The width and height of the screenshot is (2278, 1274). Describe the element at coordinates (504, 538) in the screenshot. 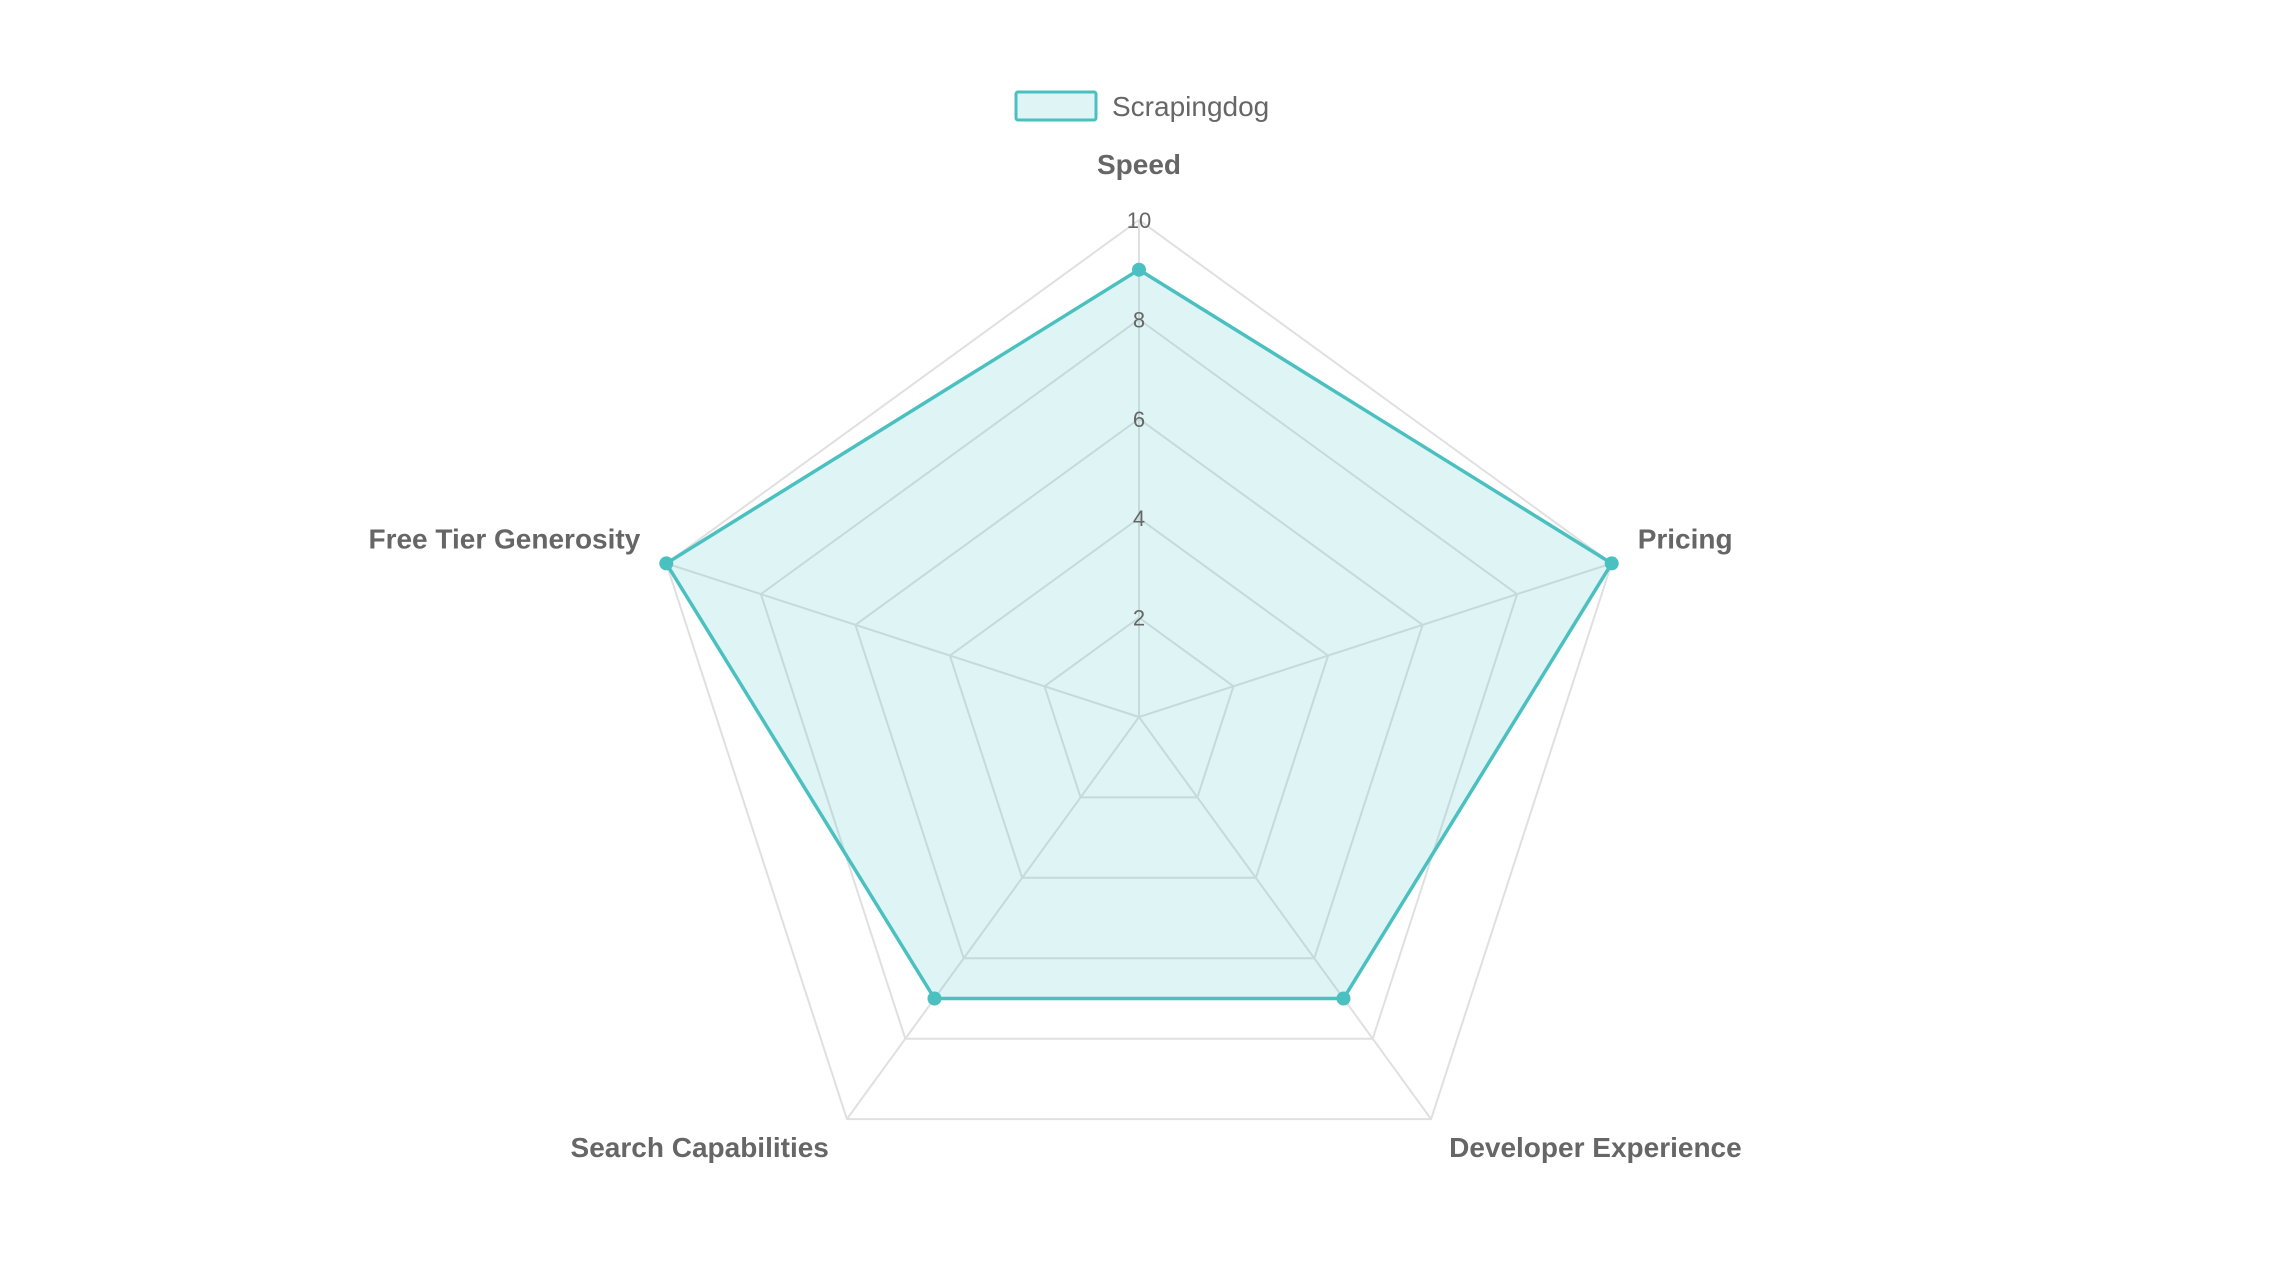

I see `axis-label-free-tier-generosity: Free Tier Generosity` at that location.